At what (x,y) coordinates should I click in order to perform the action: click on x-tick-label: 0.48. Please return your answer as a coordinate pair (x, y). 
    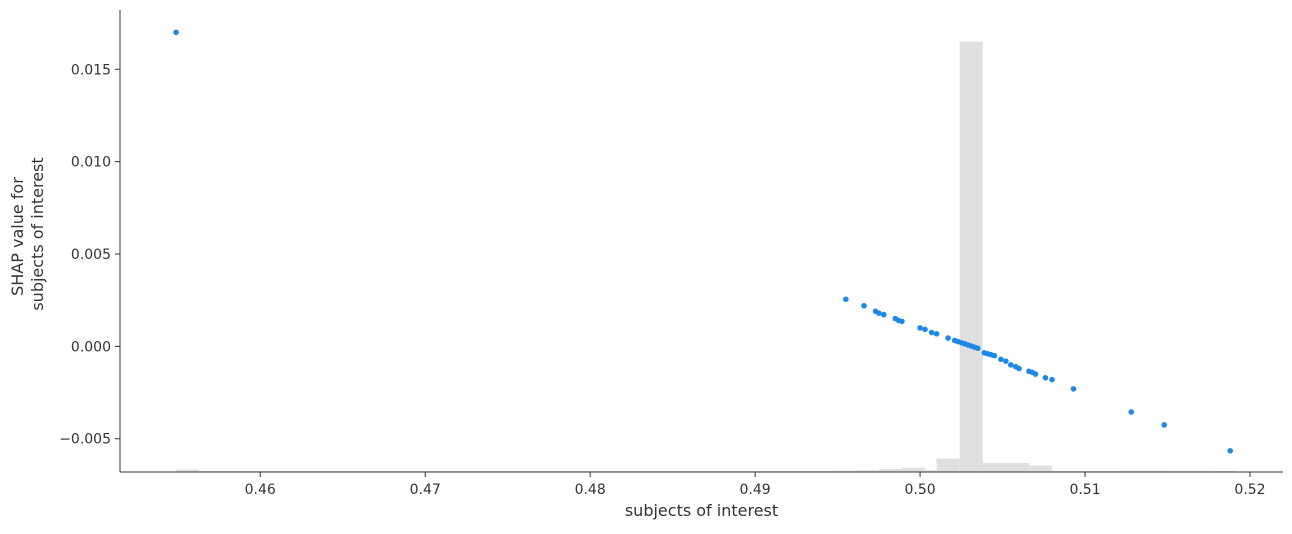
    Looking at the image, I should click on (590, 490).